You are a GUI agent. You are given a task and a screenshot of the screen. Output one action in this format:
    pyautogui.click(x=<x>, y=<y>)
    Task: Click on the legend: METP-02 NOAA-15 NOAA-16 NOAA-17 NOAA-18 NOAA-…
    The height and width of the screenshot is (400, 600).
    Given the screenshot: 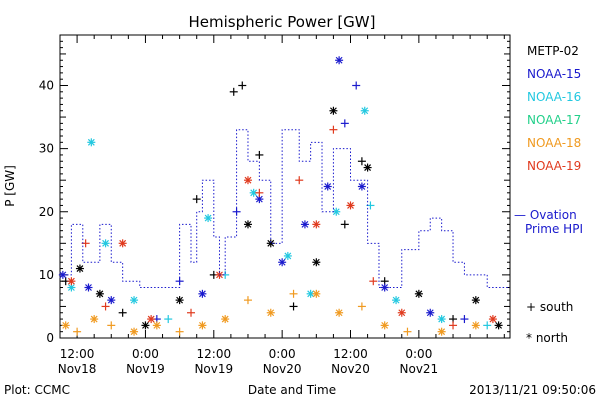 What is the action you would take?
    pyautogui.click(x=548, y=194)
    